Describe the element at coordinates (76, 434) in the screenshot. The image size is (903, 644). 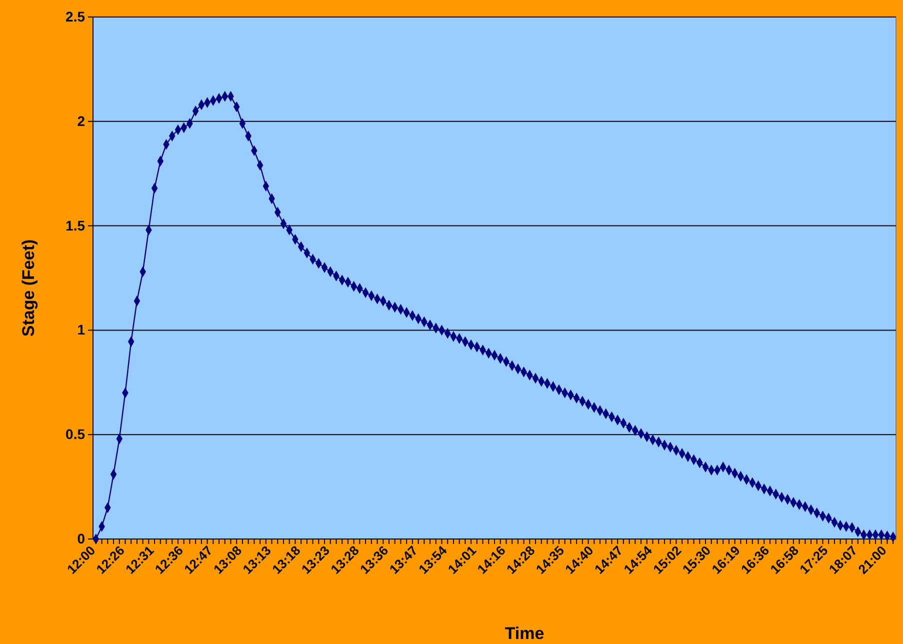
I see `y-tick-label: 0.5` at that location.